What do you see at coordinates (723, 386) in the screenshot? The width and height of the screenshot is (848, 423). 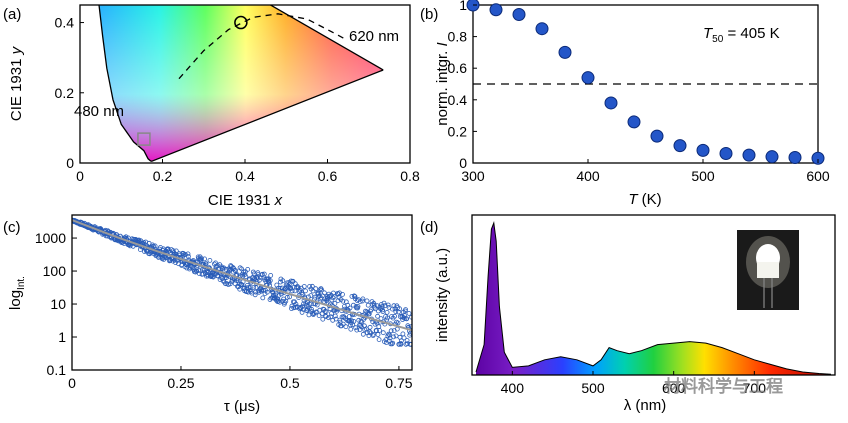 I see `watermark: 材料科学与工程` at bounding box center [723, 386].